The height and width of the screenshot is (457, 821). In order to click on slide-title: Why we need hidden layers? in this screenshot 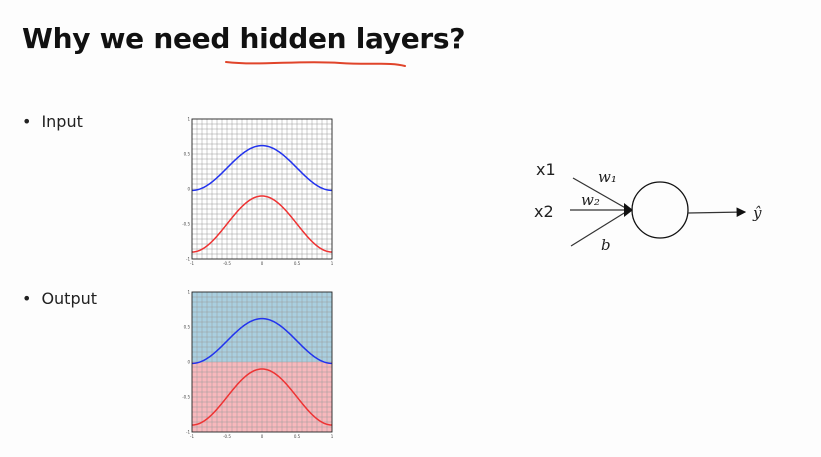, I will do `click(244, 38)`.